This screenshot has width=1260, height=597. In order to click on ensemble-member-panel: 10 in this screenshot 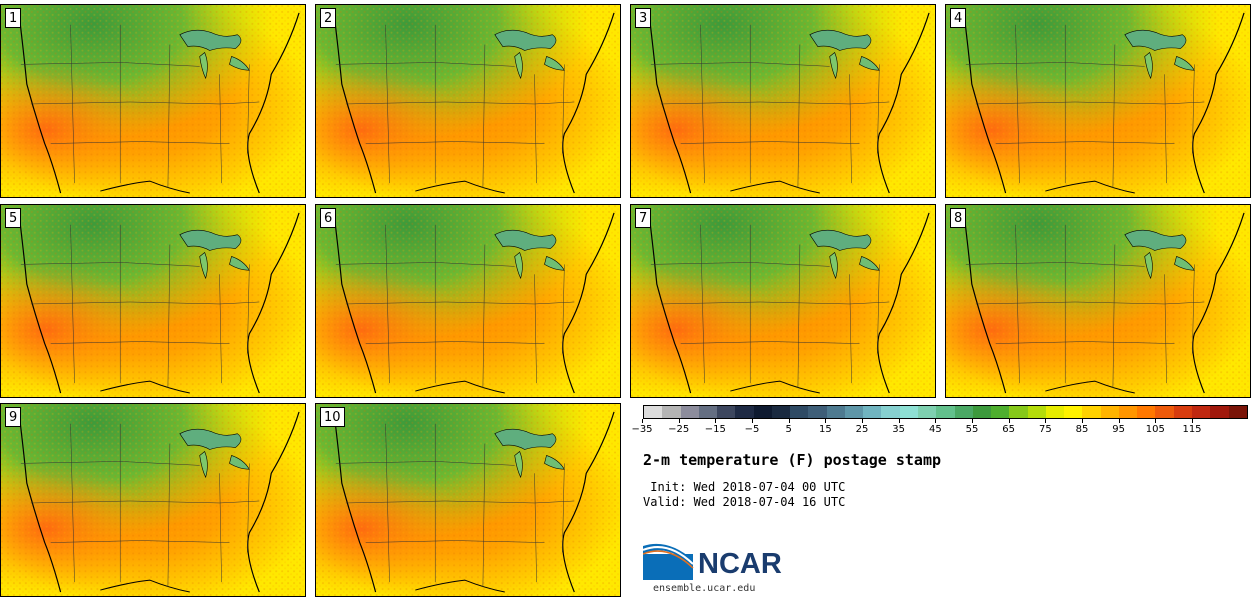, I will do `click(468, 500)`.